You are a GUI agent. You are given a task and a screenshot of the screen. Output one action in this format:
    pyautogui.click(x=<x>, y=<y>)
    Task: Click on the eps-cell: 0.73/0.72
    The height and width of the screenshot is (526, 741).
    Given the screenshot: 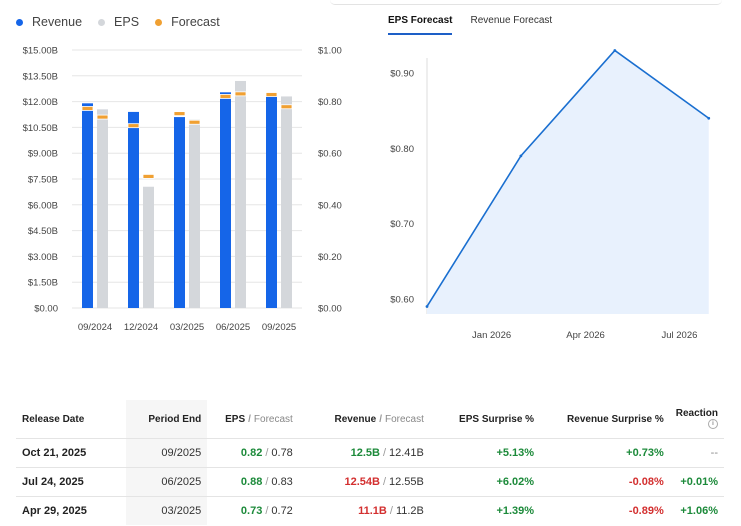 What is the action you would take?
    pyautogui.click(x=253, y=510)
    